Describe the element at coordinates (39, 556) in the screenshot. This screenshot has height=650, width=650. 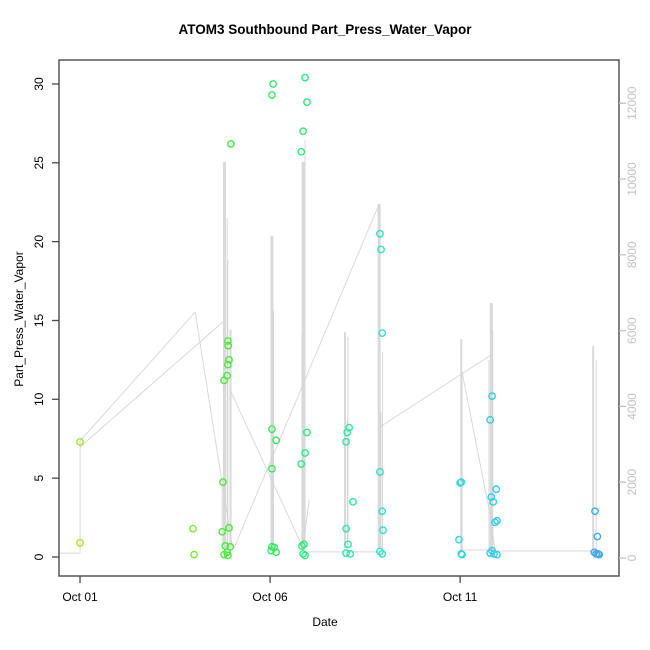
I see `y-left-tick-label: 0` at that location.